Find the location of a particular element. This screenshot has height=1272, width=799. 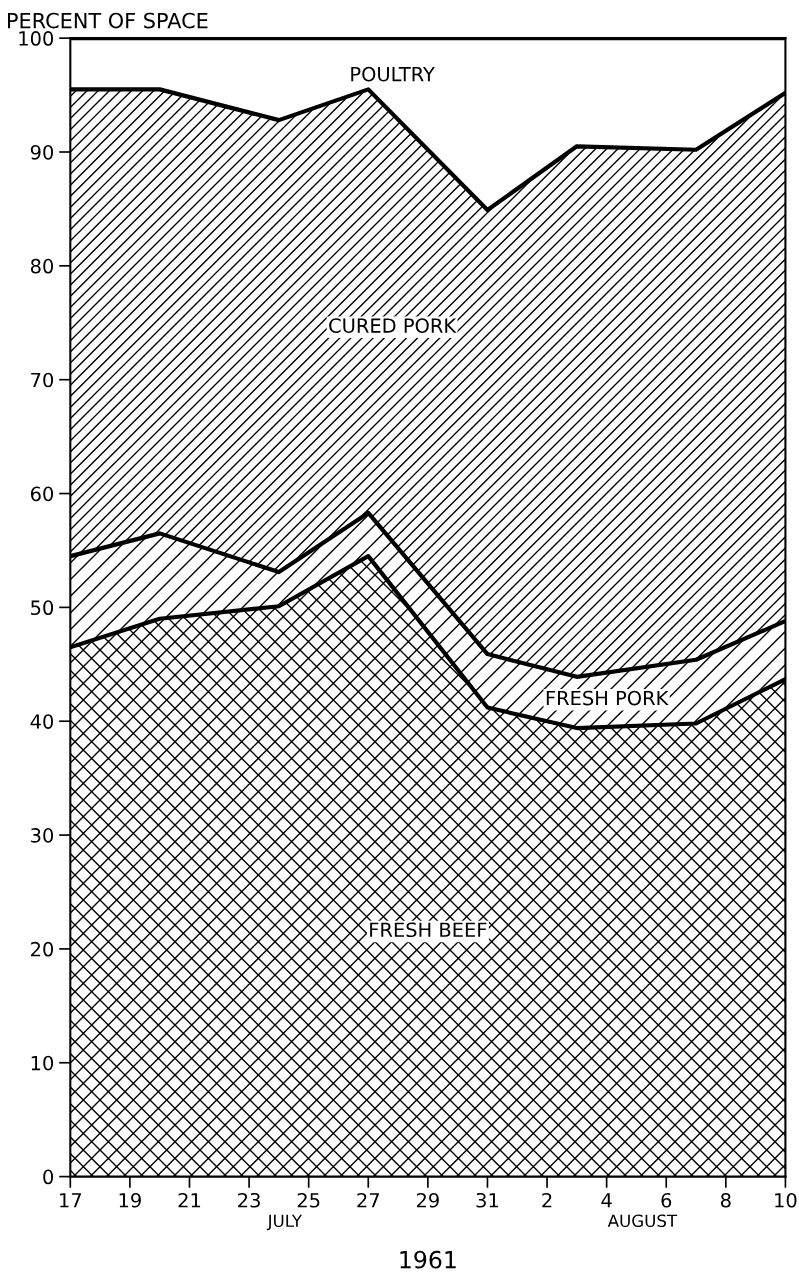

text: AUGUST is located at coordinates (642, 1221).